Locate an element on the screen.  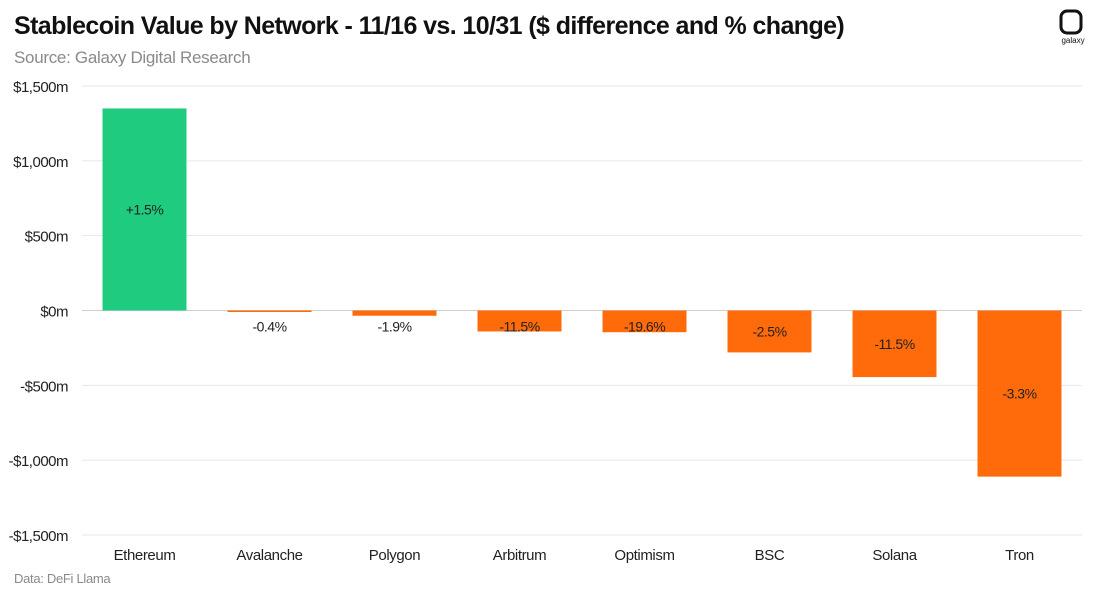
x-tick-label: Avalanche is located at coordinates (269, 555).